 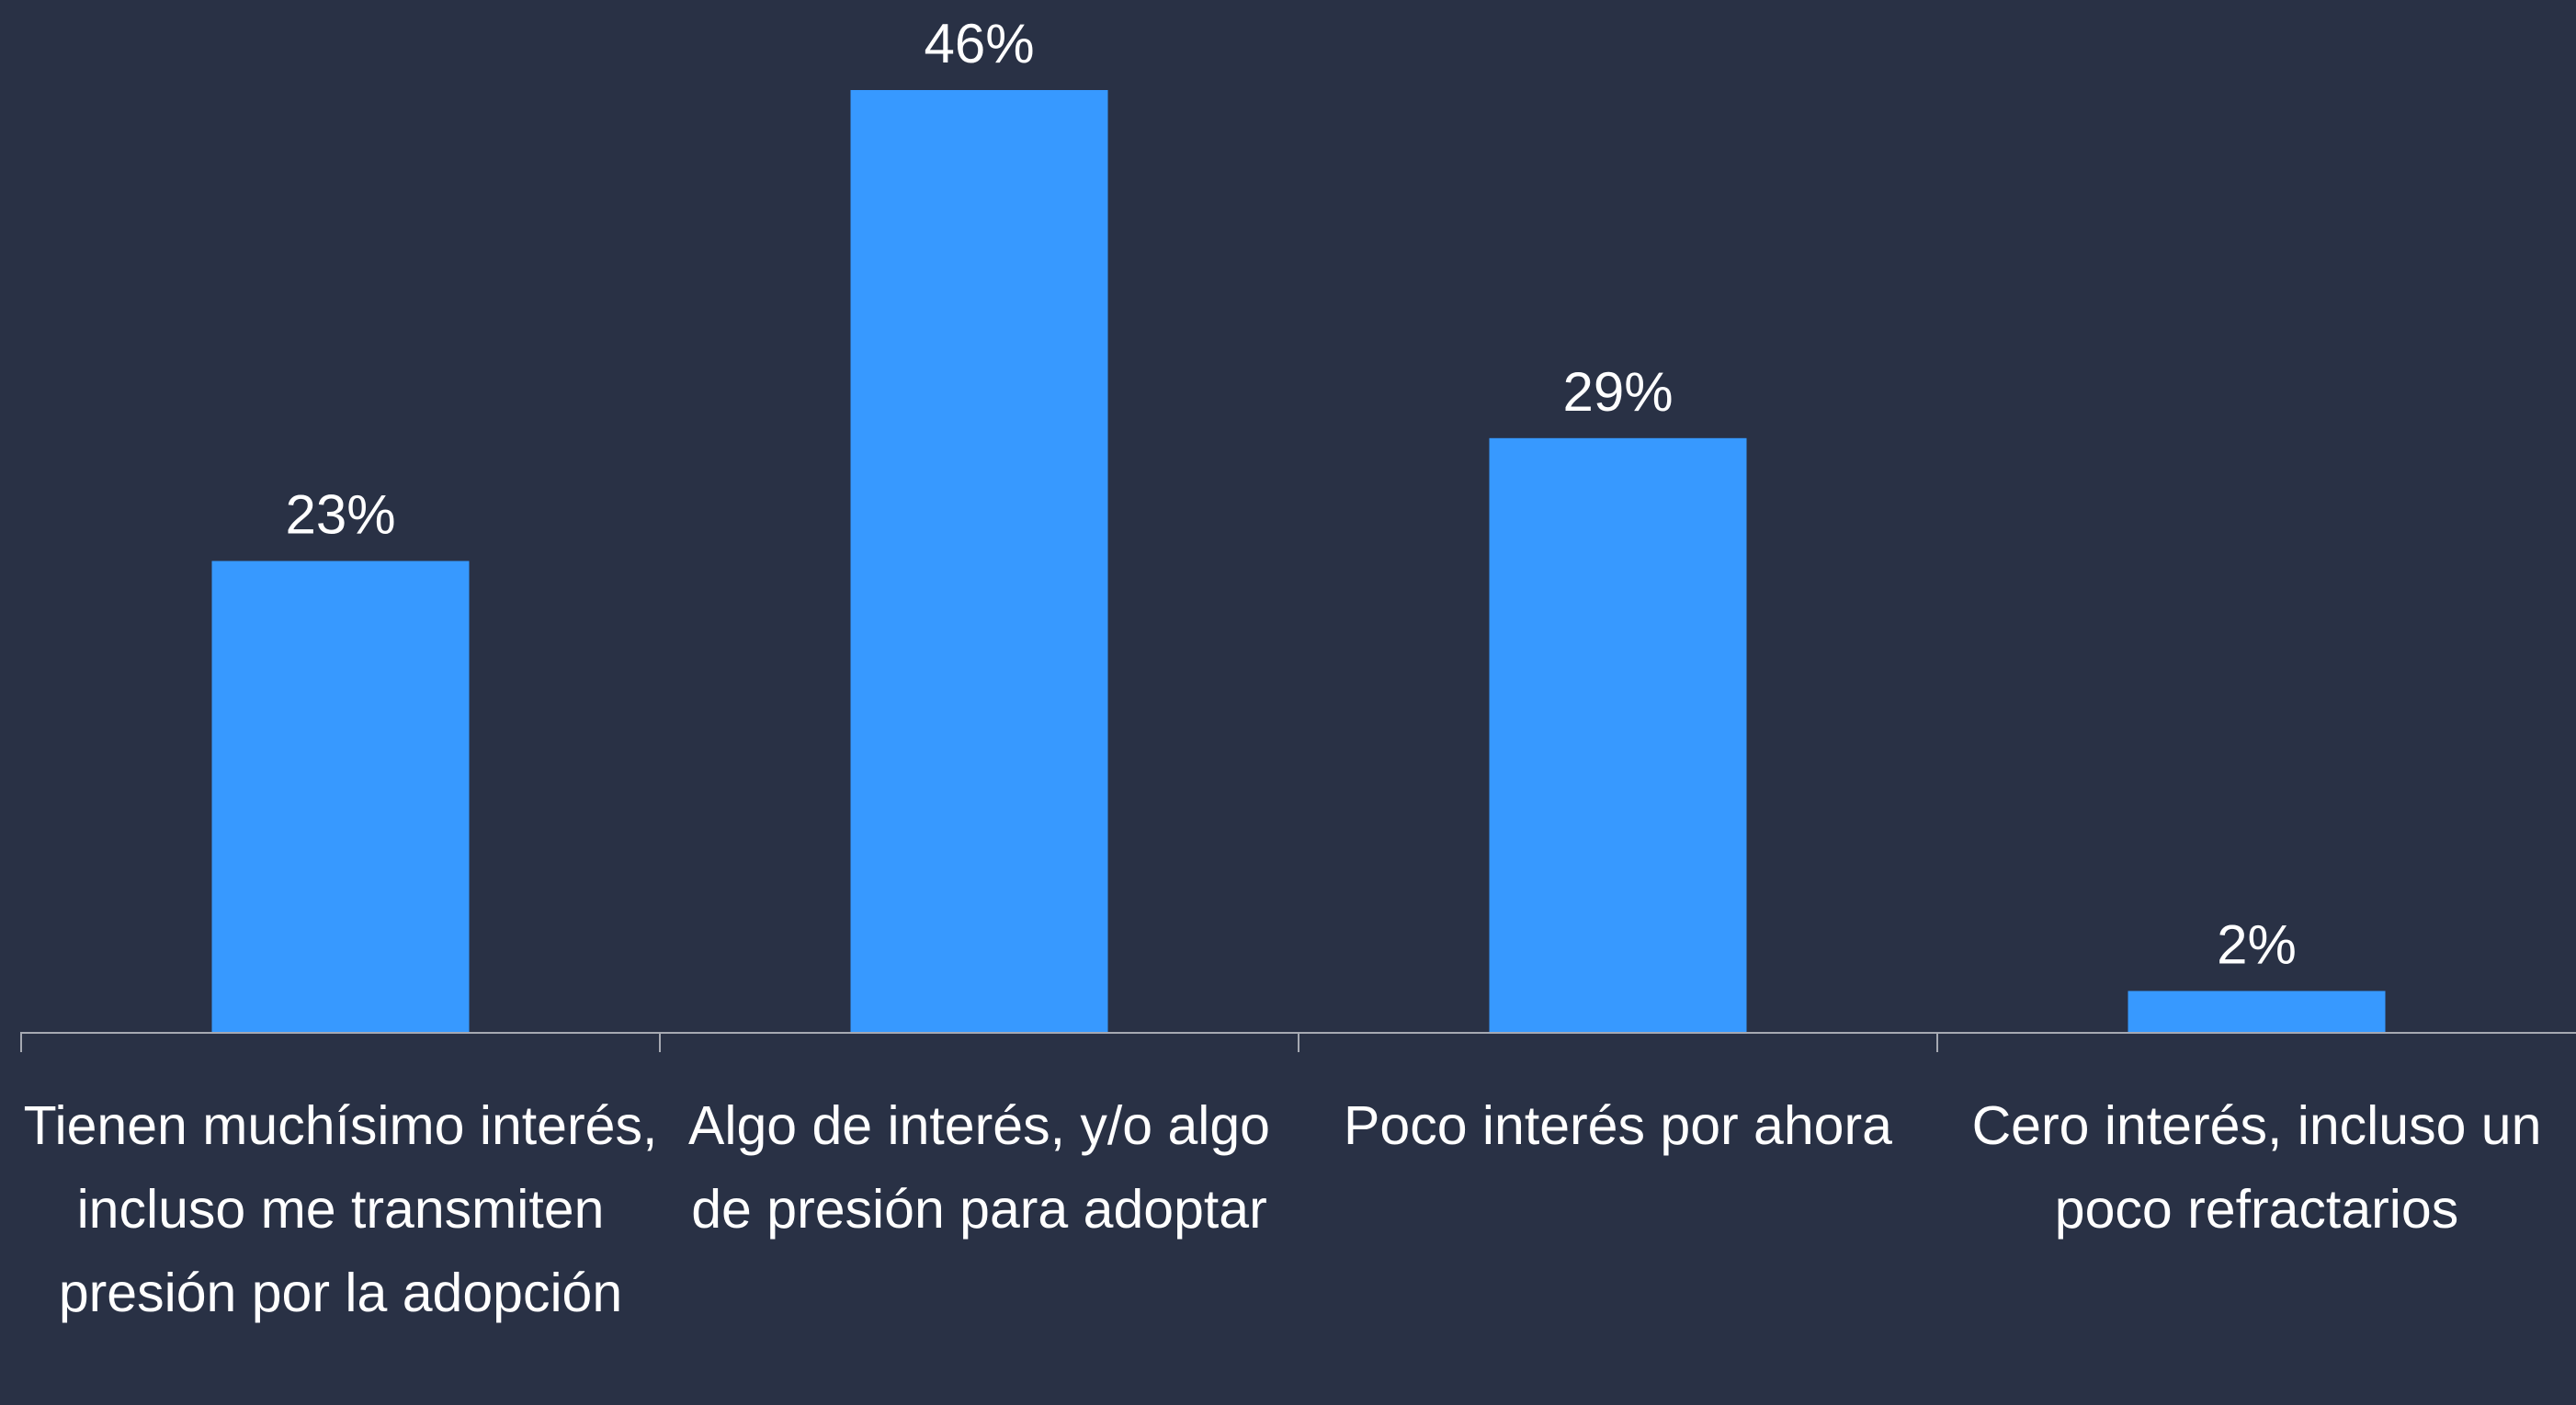 I want to click on value-label: 29%, so click(x=1618, y=392).